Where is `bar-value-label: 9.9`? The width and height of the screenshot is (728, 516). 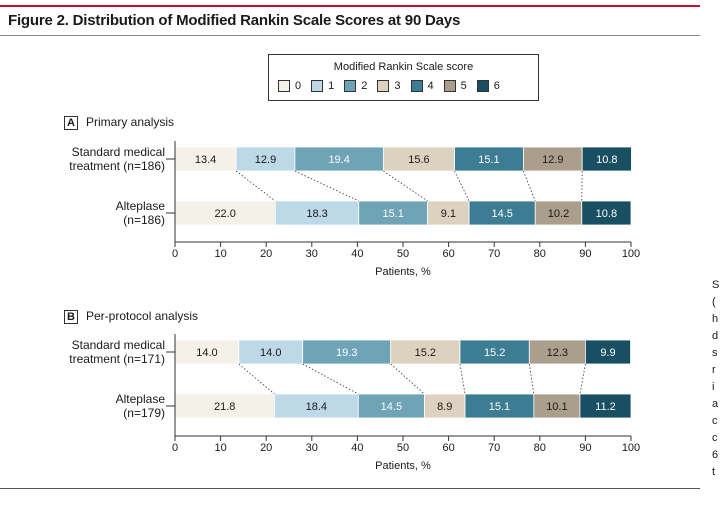 bar-value-label: 9.9 is located at coordinates (607, 353).